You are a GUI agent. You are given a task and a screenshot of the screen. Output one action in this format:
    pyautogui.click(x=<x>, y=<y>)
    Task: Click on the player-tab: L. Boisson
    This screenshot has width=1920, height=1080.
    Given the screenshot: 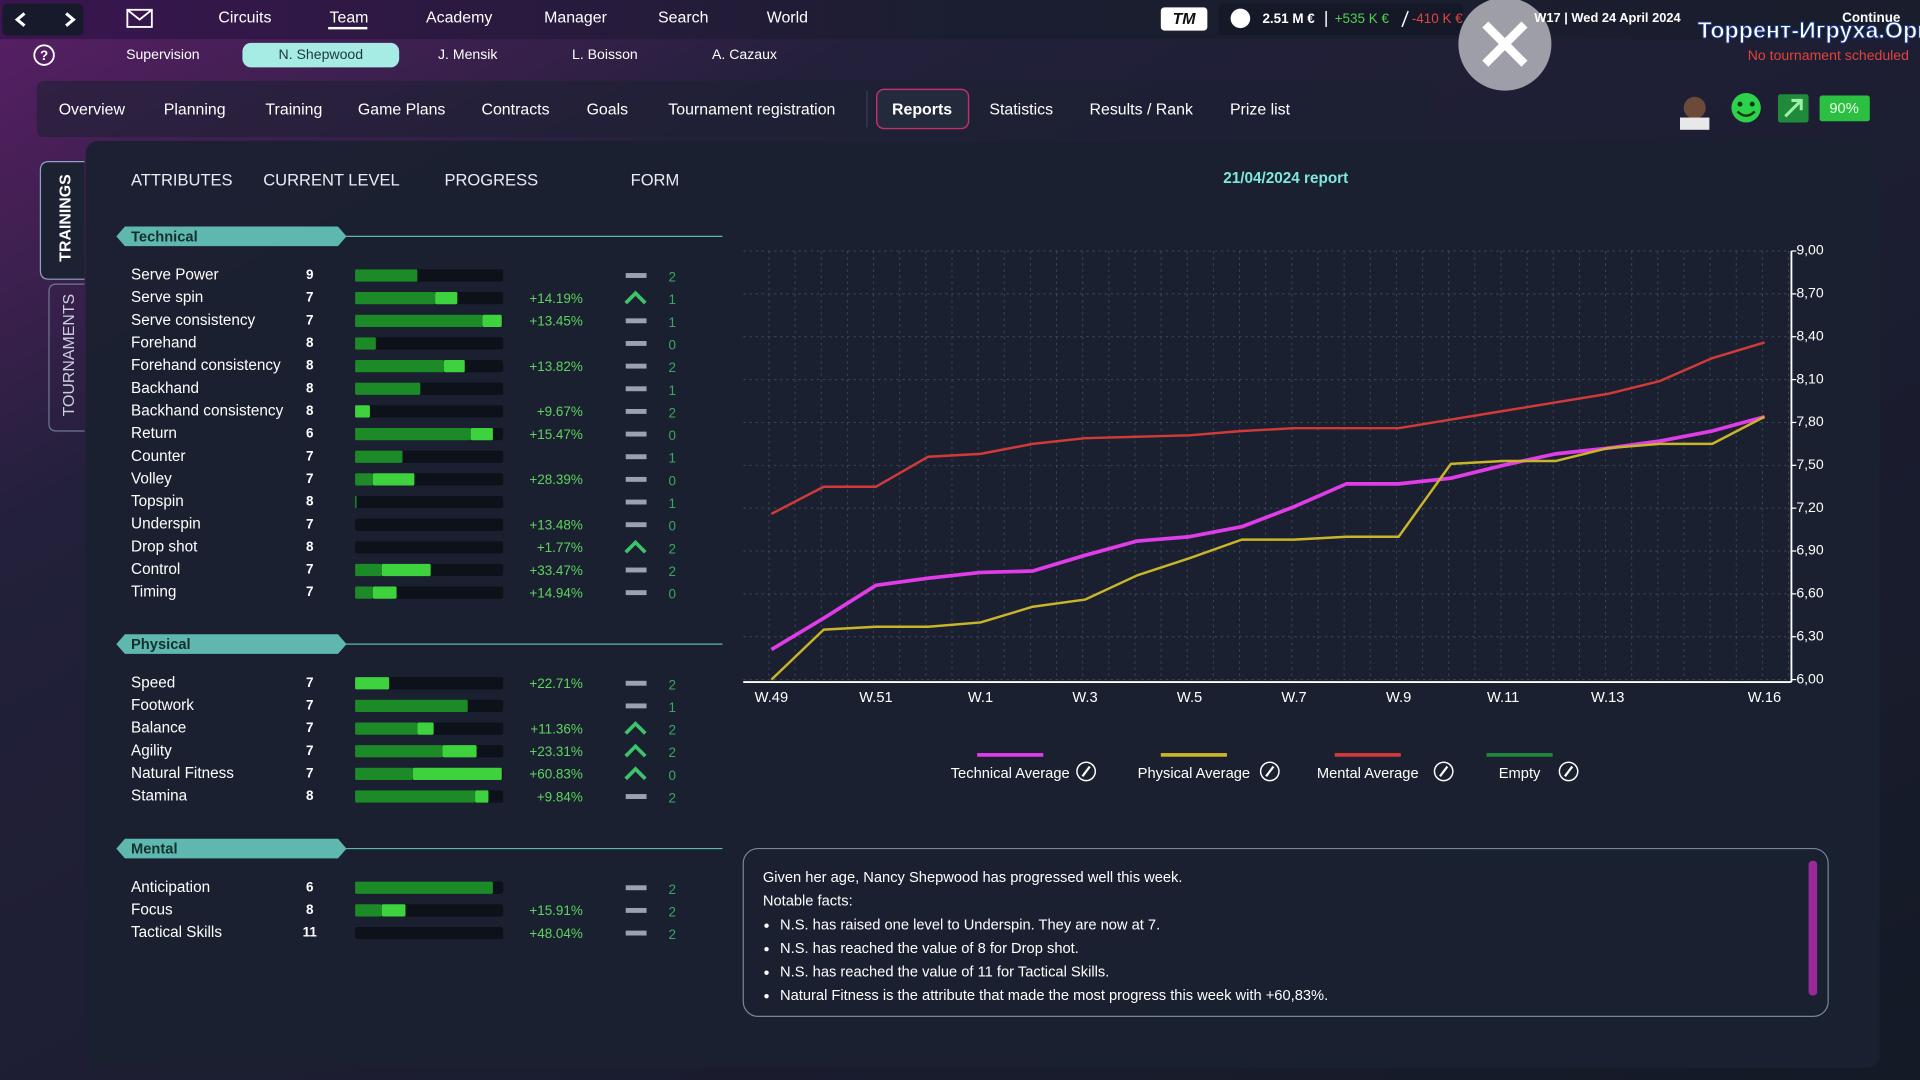 What is the action you would take?
    pyautogui.click(x=605, y=54)
    